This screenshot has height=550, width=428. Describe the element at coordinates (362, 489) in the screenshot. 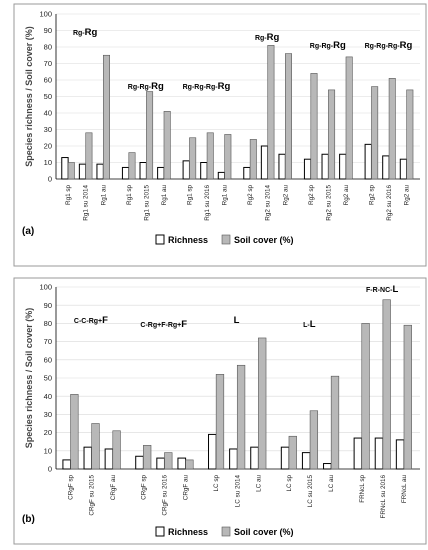

I see `x-category-label: FRNcL sp` at that location.